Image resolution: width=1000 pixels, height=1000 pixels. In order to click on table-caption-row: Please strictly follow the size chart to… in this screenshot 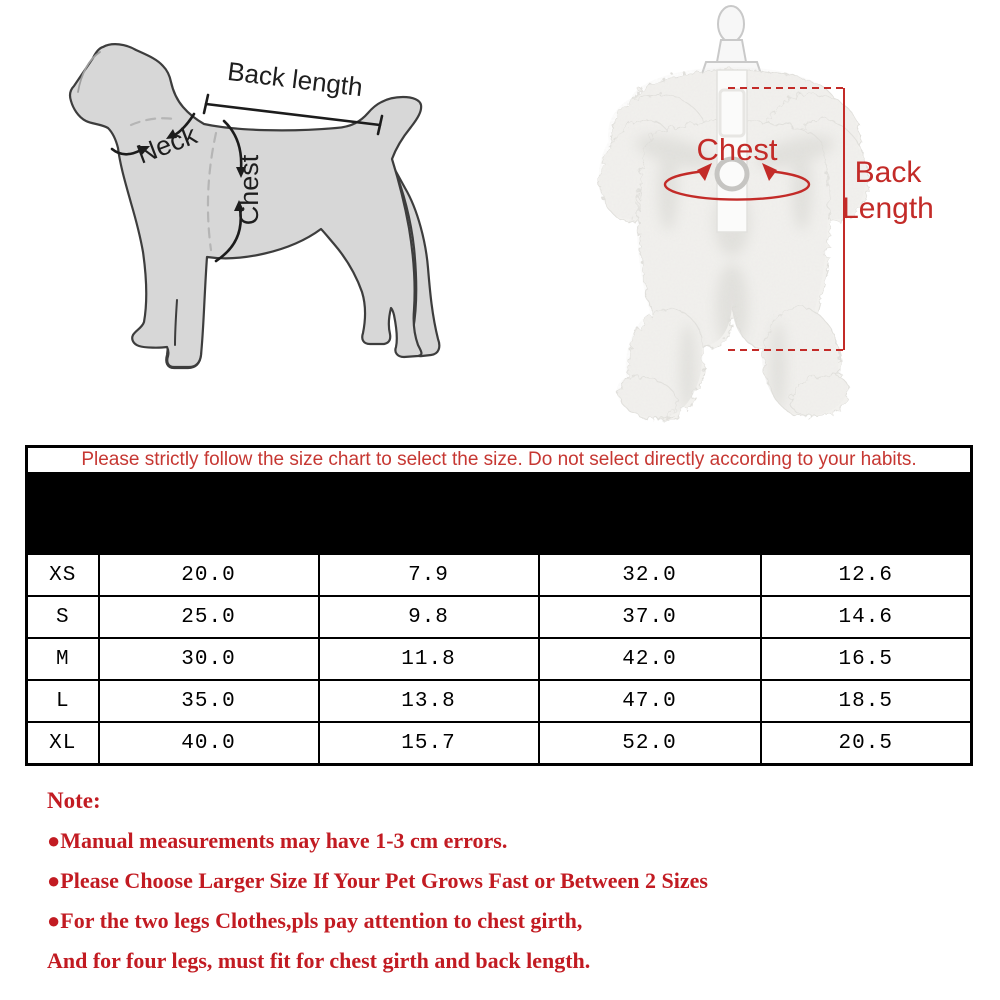, I will do `click(499, 459)`.